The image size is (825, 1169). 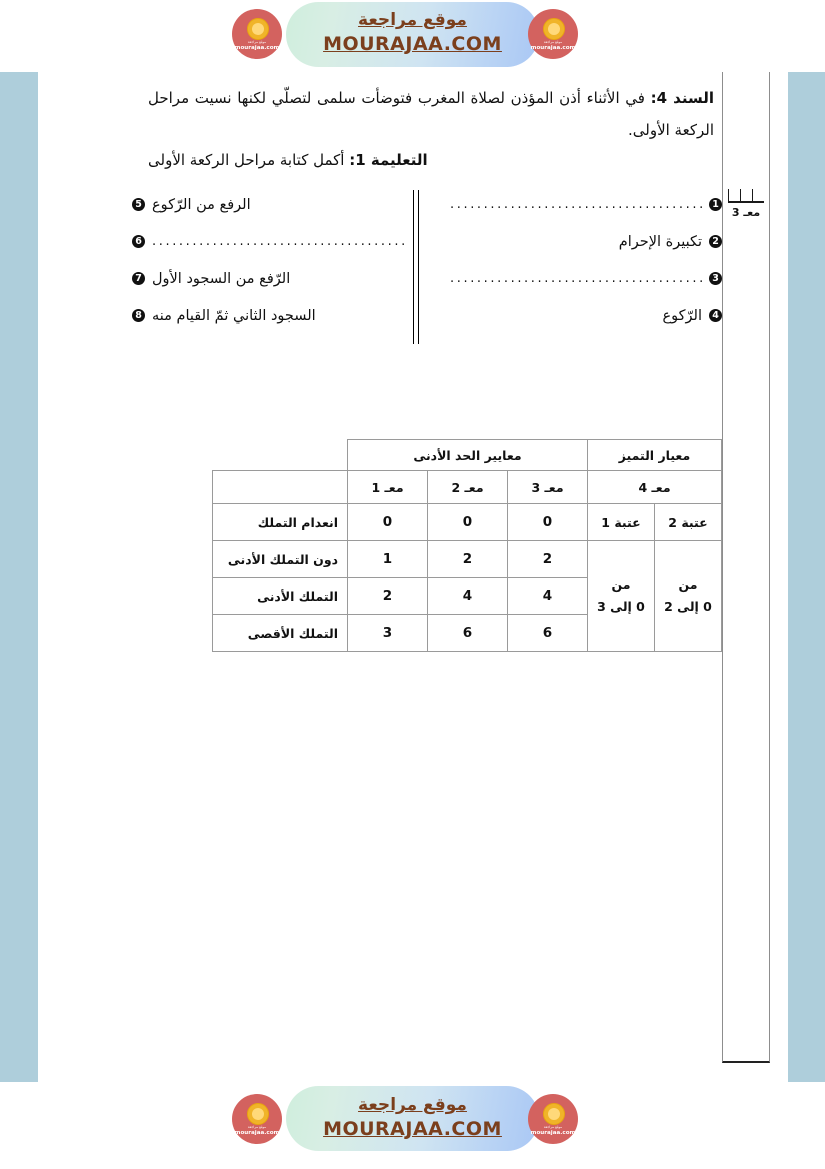 I want to click on header-row-label-blank, so click(x=280, y=487).